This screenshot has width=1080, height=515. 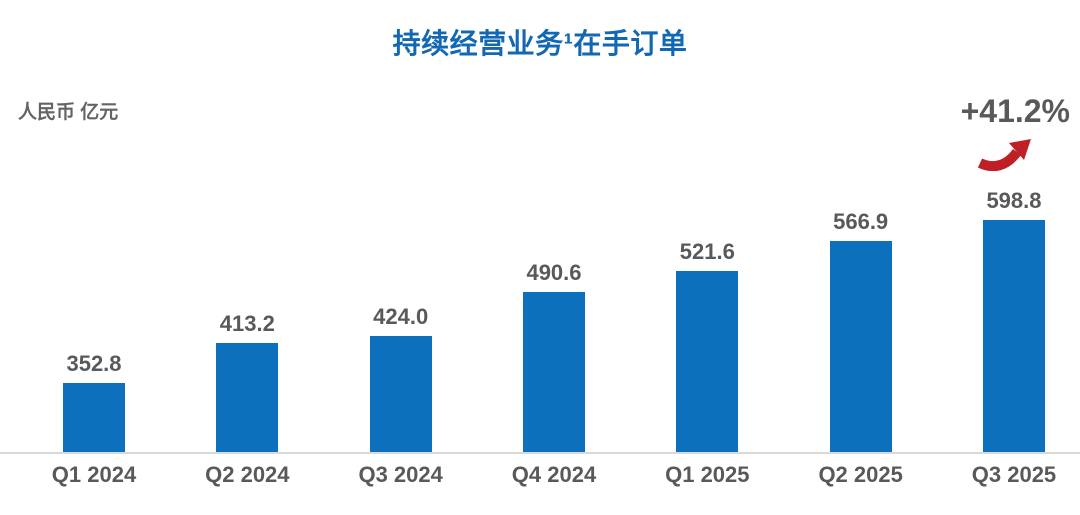 I want to click on bar-value-label: 413.2, so click(x=247, y=323).